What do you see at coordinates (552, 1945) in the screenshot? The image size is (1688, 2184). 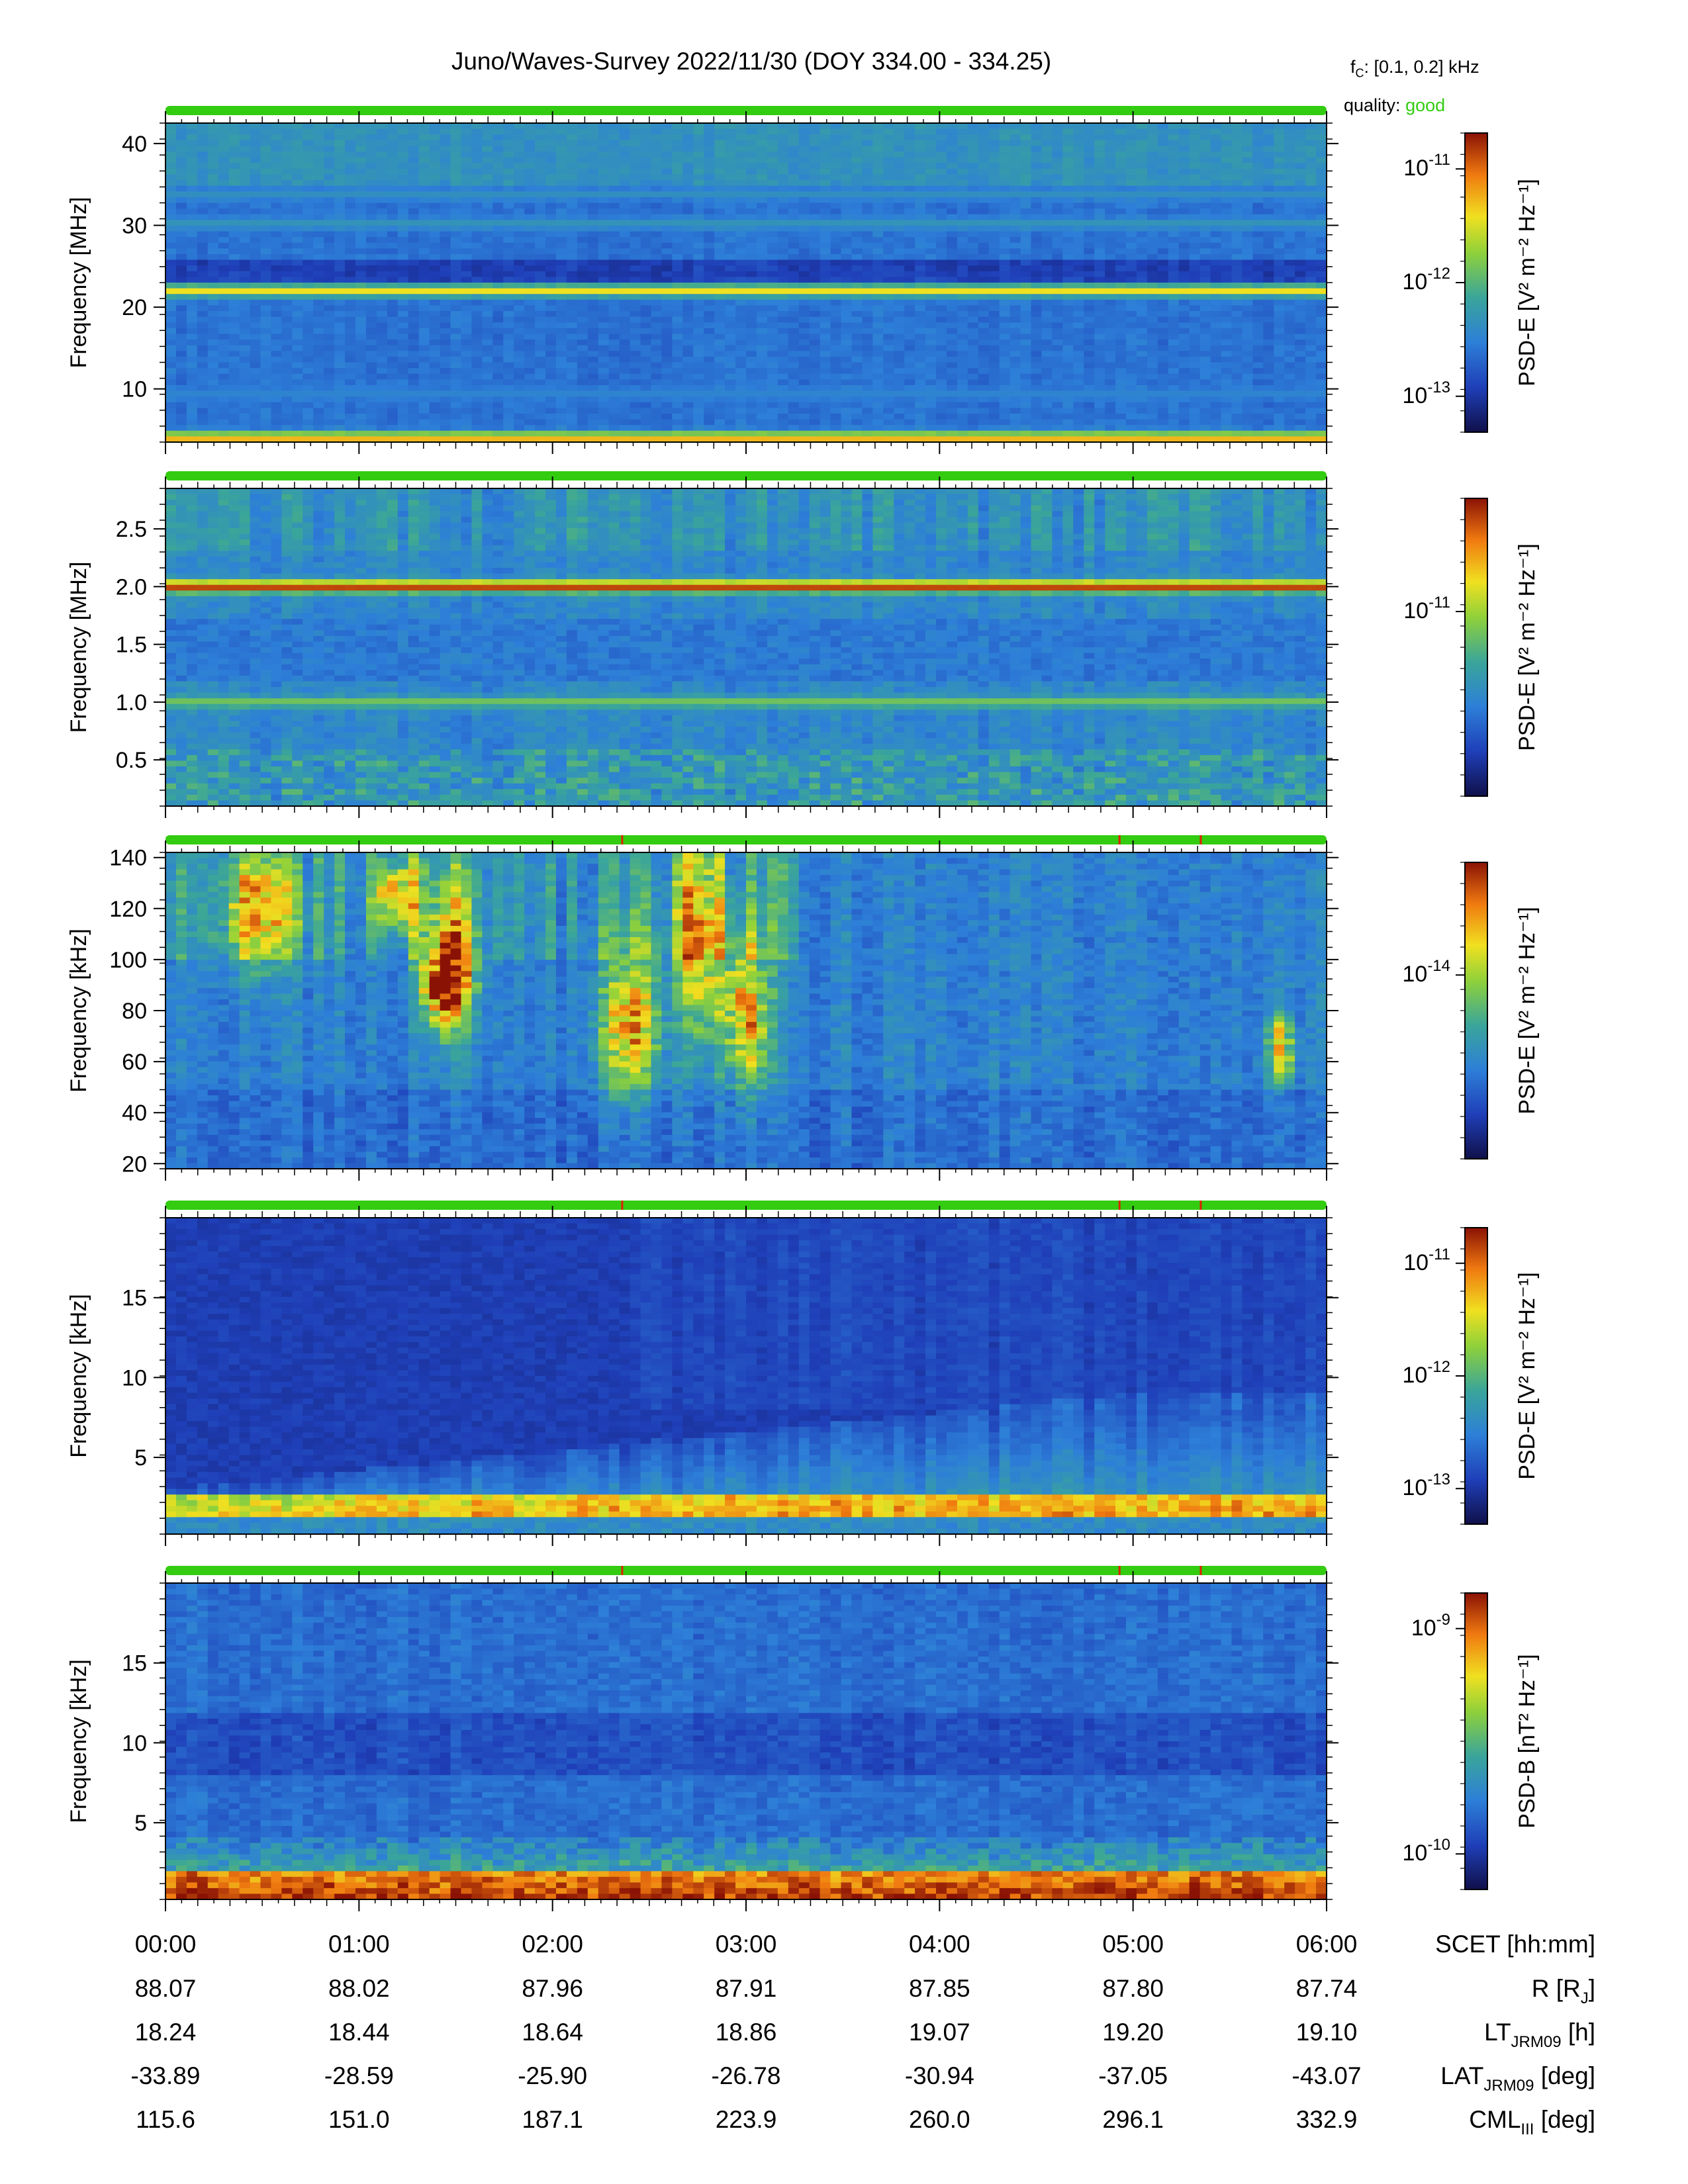 I see `x-tick-label: 02:00` at bounding box center [552, 1945].